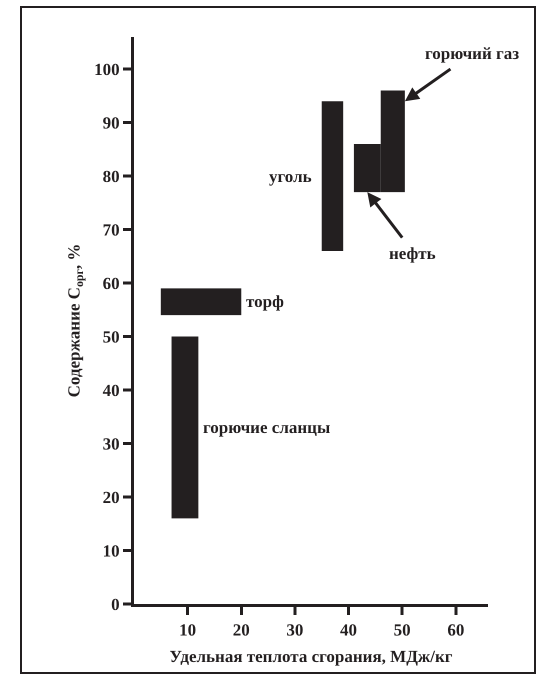 The width and height of the screenshot is (539, 677). I want to click on y-tick-label: 50, so click(111, 337).